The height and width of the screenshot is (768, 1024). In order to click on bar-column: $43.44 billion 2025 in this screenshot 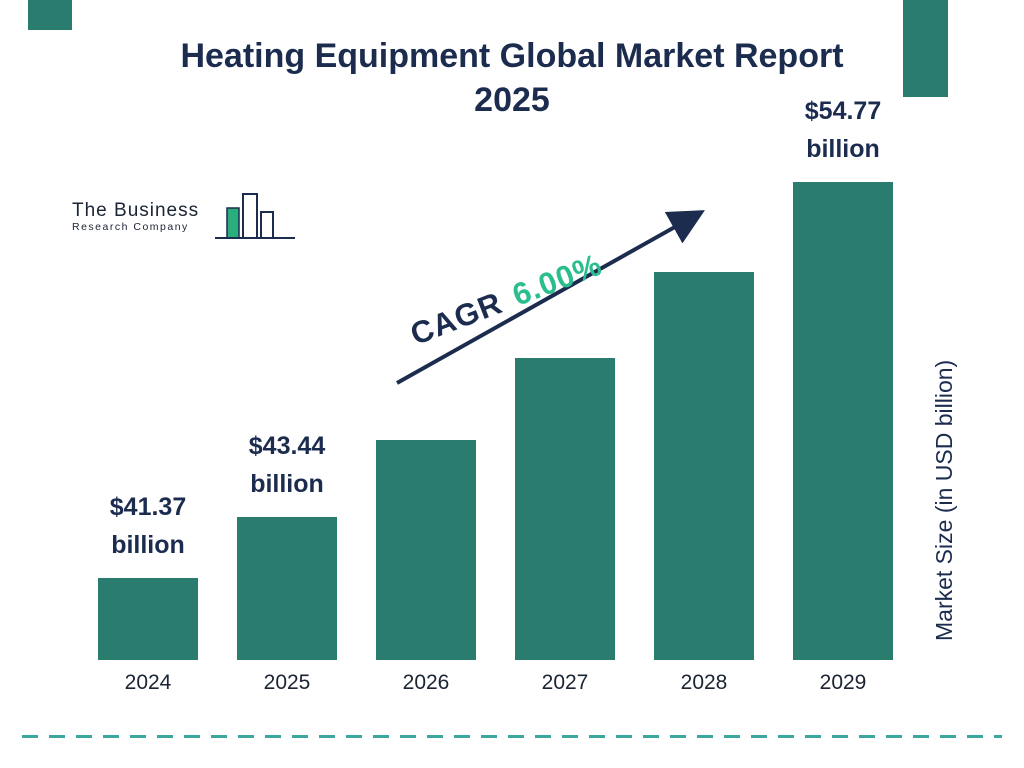, I will do `click(287, 350)`.